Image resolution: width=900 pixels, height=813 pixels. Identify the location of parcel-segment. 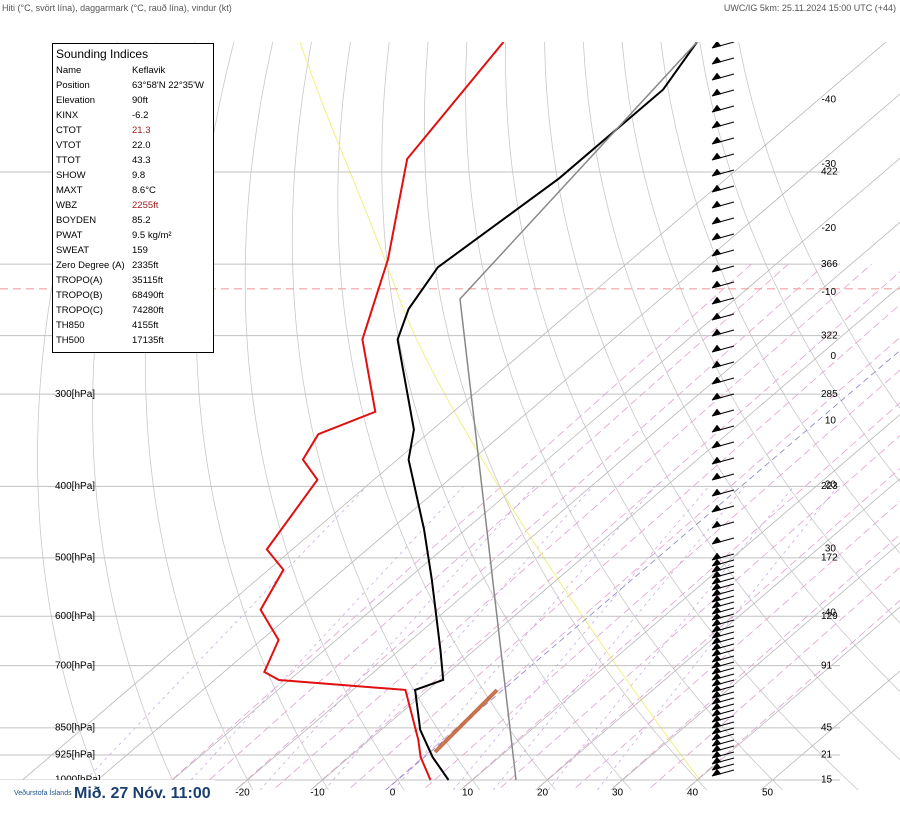
(466, 721).